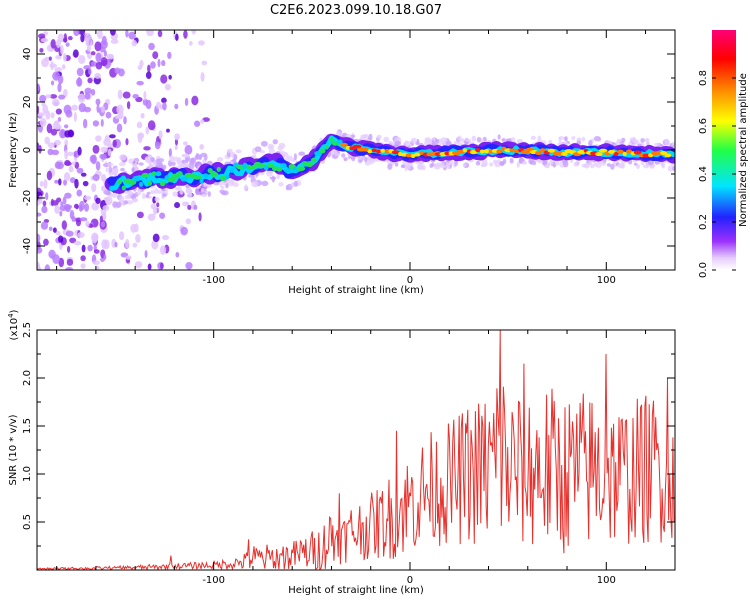  Describe the element at coordinates (356, 10) in the screenshot. I see `chart-title: C2E6.2023.099.10.18.G07` at that location.